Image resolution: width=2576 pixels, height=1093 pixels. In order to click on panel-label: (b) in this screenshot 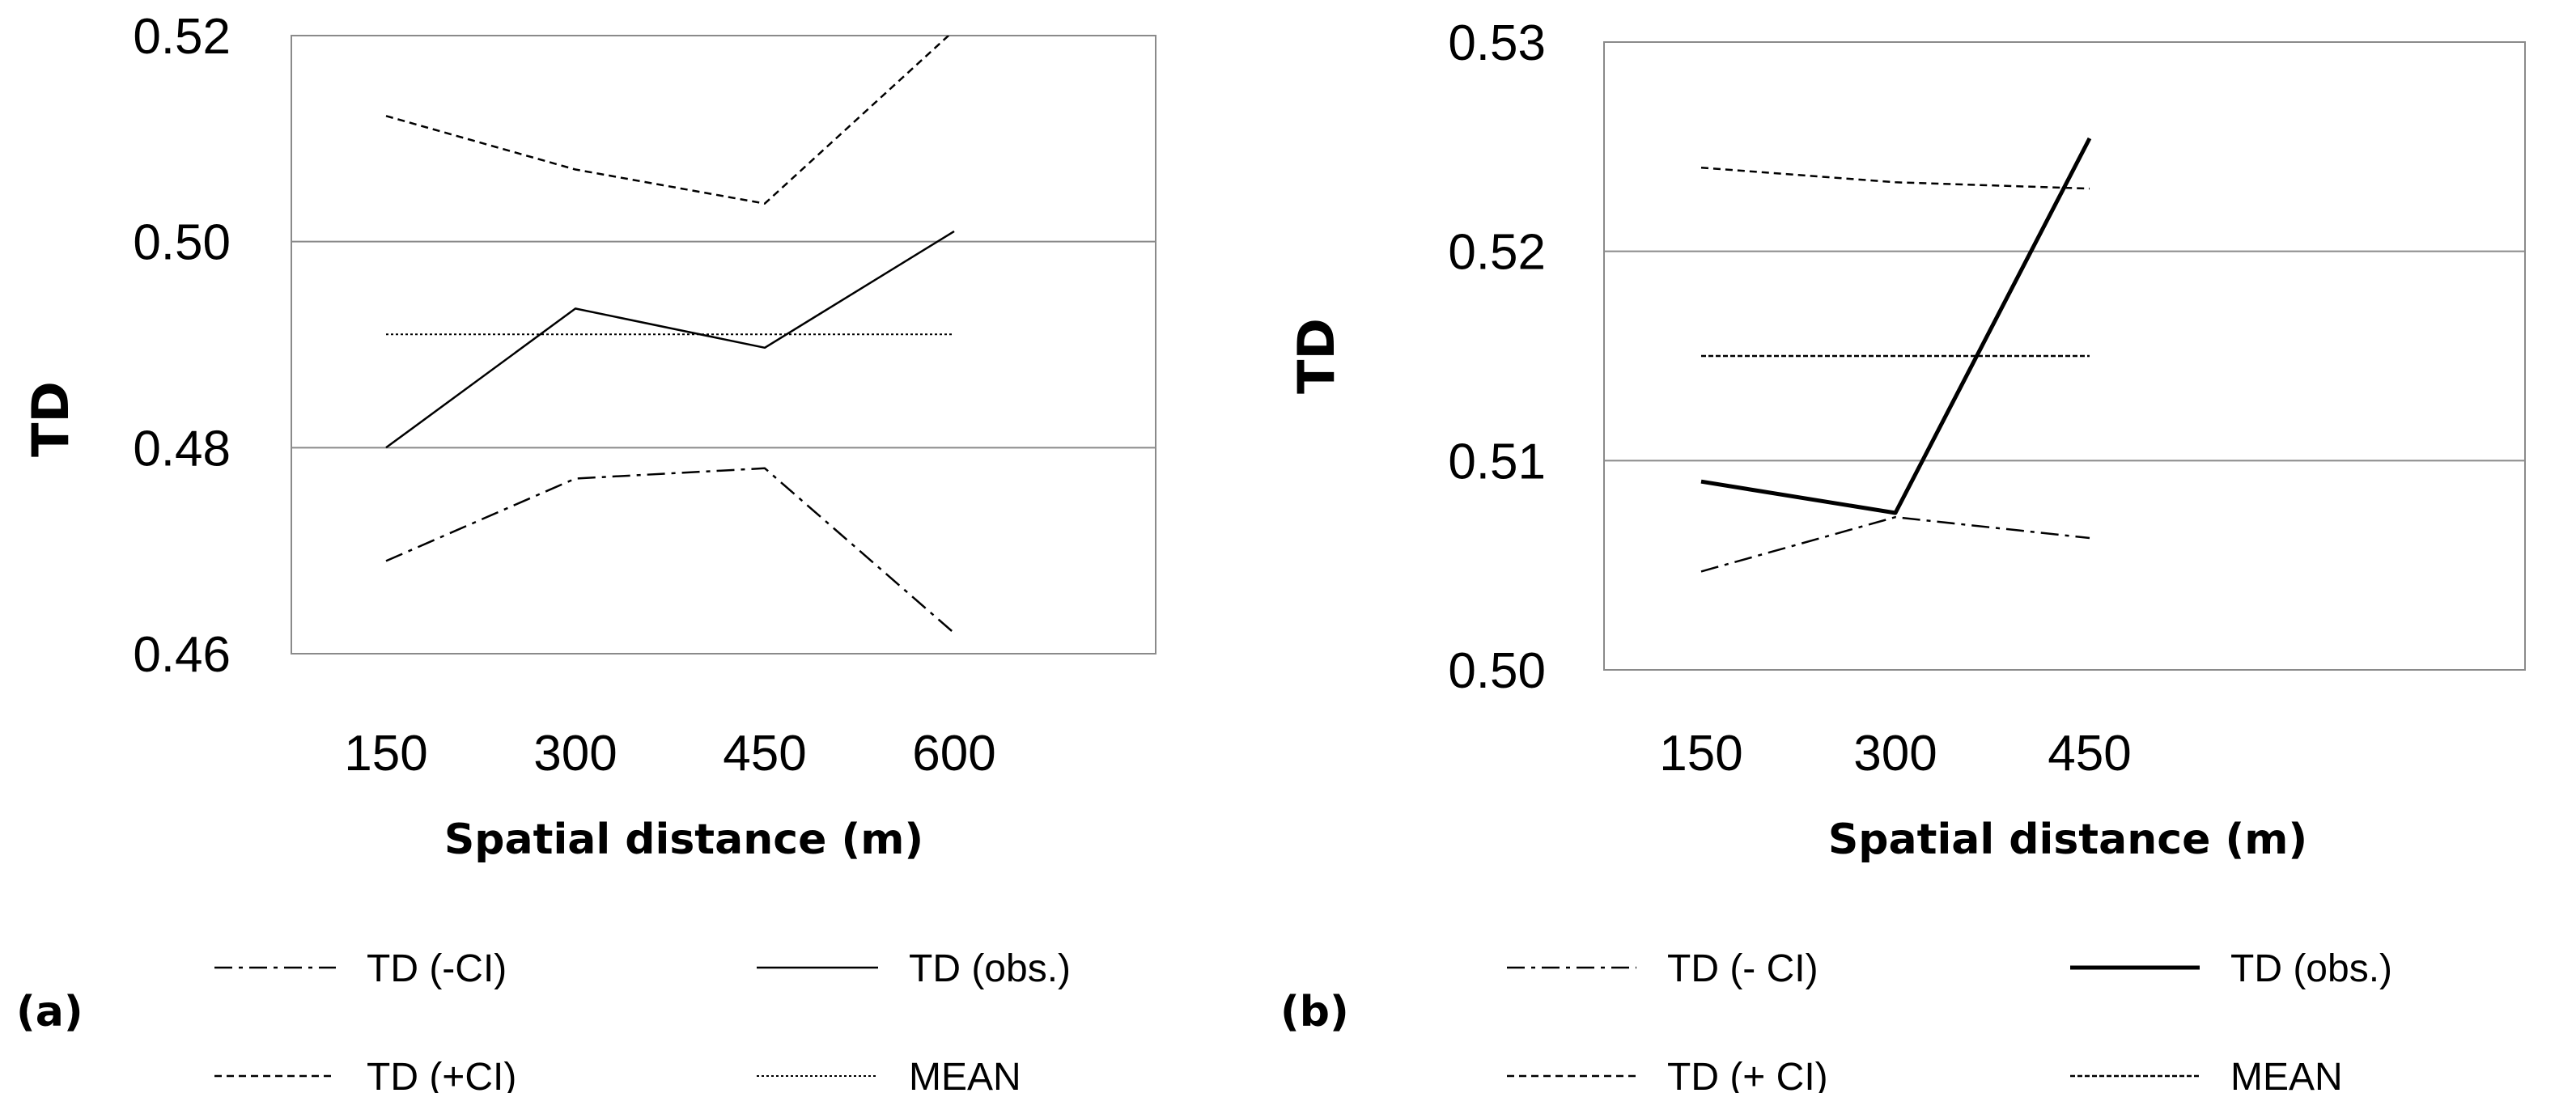, I will do `click(1314, 1012)`.